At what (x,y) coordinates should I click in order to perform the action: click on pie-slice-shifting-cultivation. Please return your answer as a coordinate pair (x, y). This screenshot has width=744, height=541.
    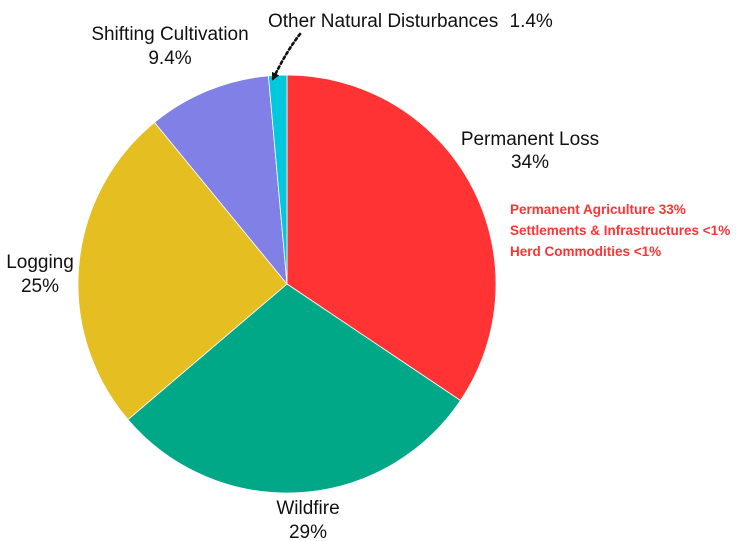
    Looking at the image, I should click on (220, 180).